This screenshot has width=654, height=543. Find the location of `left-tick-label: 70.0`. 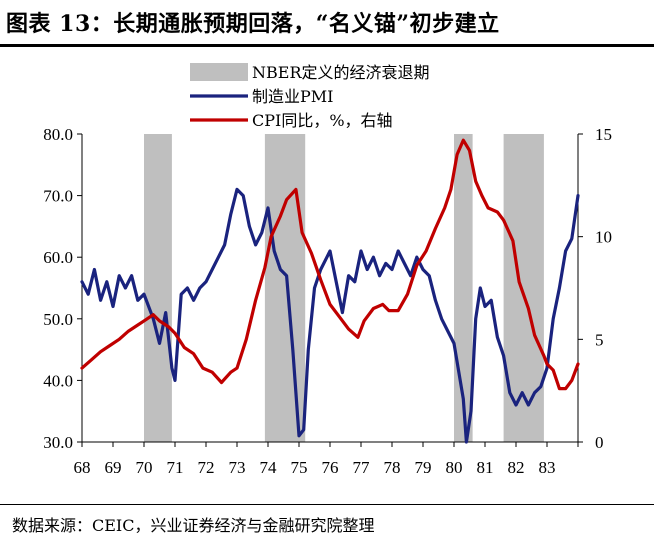

left-tick-label: 70.0 is located at coordinates (58, 196).